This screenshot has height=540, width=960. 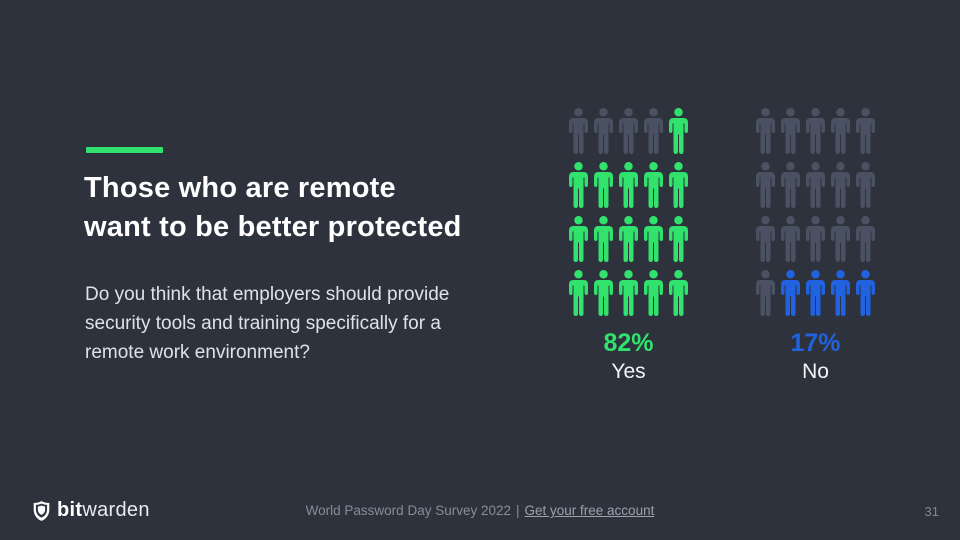 I want to click on title-line-1: Those who are remote, so click(x=240, y=188).